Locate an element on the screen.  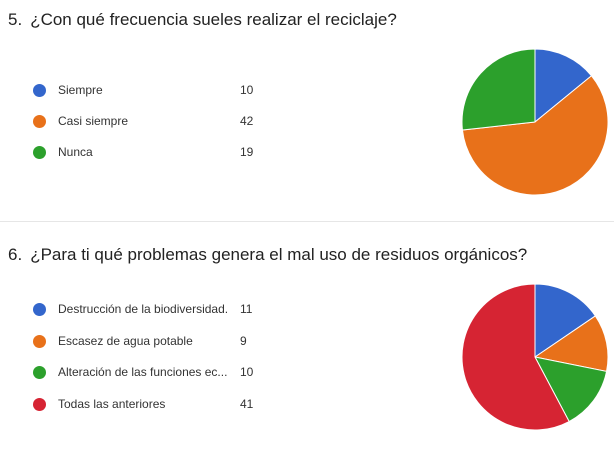
legend-item-funciones: Alteración de las funciones ec... 10 is located at coordinates (143, 372).